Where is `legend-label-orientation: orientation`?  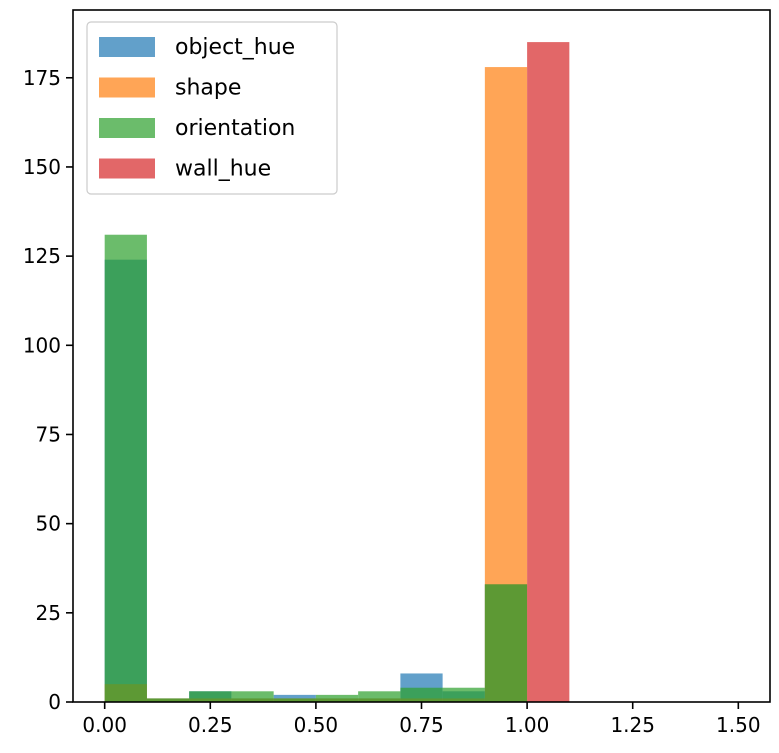 legend-label-orientation: orientation is located at coordinates (235, 128).